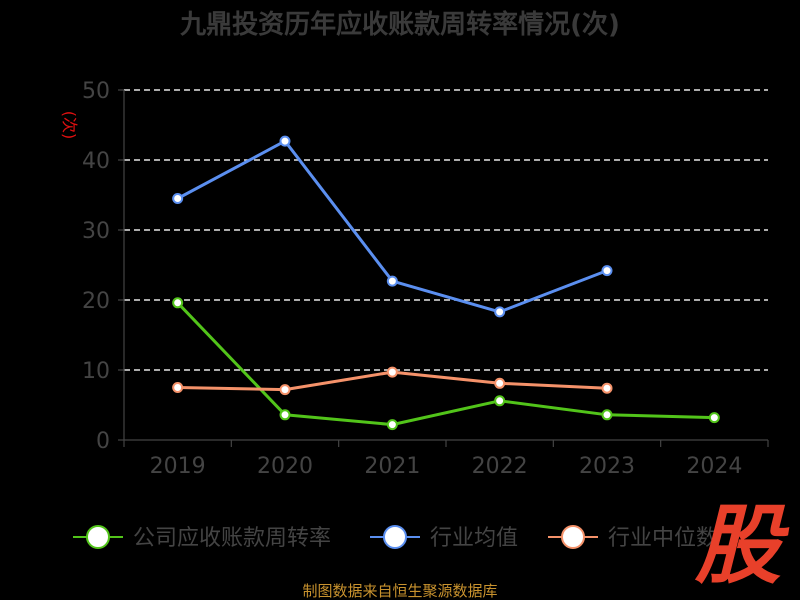 Image resolution: width=800 pixels, height=600 pixels. Describe the element at coordinates (96, 301) in the screenshot. I see `y-tick-label: 20` at that location.